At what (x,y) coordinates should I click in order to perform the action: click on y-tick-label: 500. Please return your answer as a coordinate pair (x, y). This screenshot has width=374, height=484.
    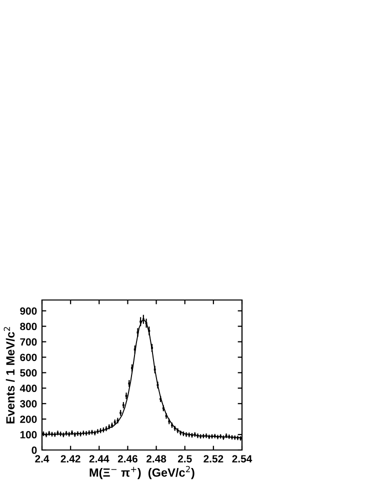
    Looking at the image, I should click on (28, 373).